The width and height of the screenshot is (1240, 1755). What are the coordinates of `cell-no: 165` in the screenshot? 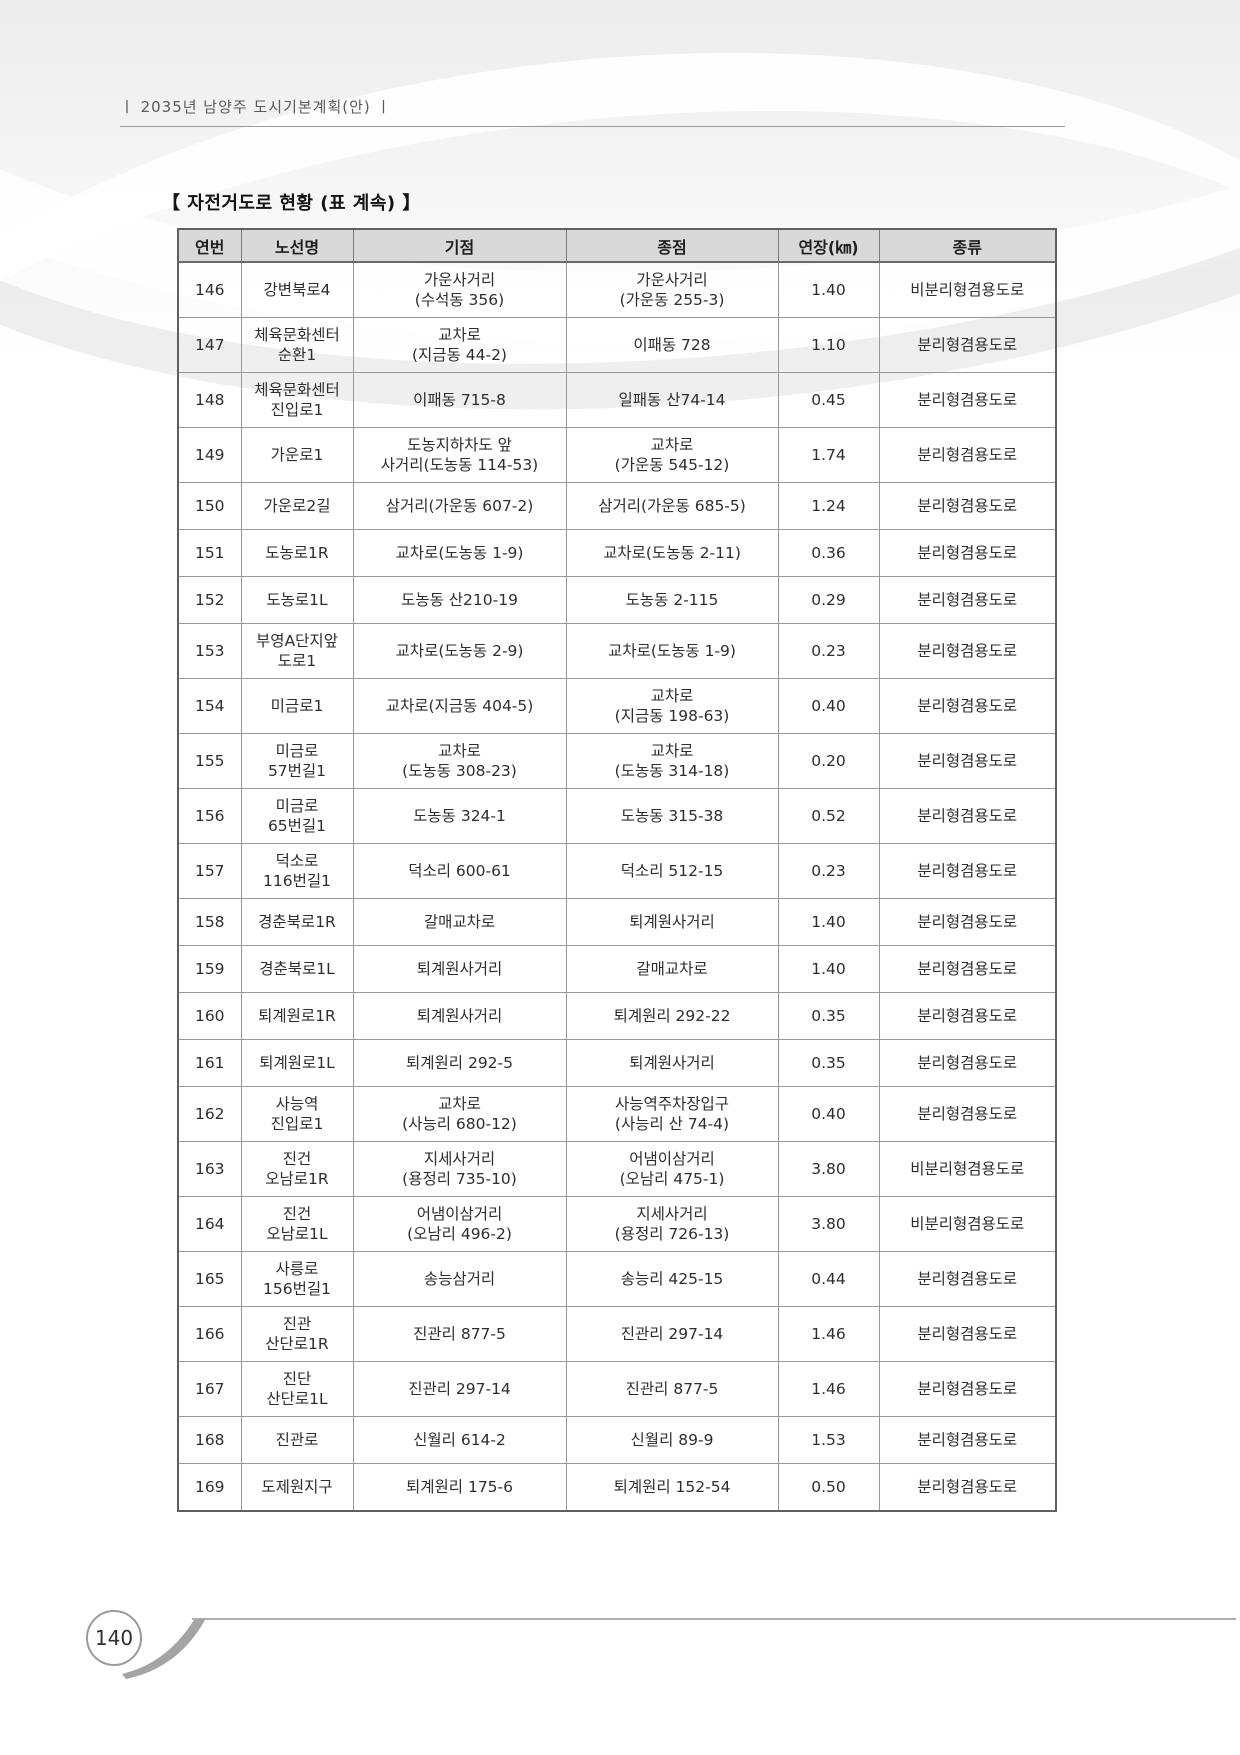 It's located at (209, 1279).